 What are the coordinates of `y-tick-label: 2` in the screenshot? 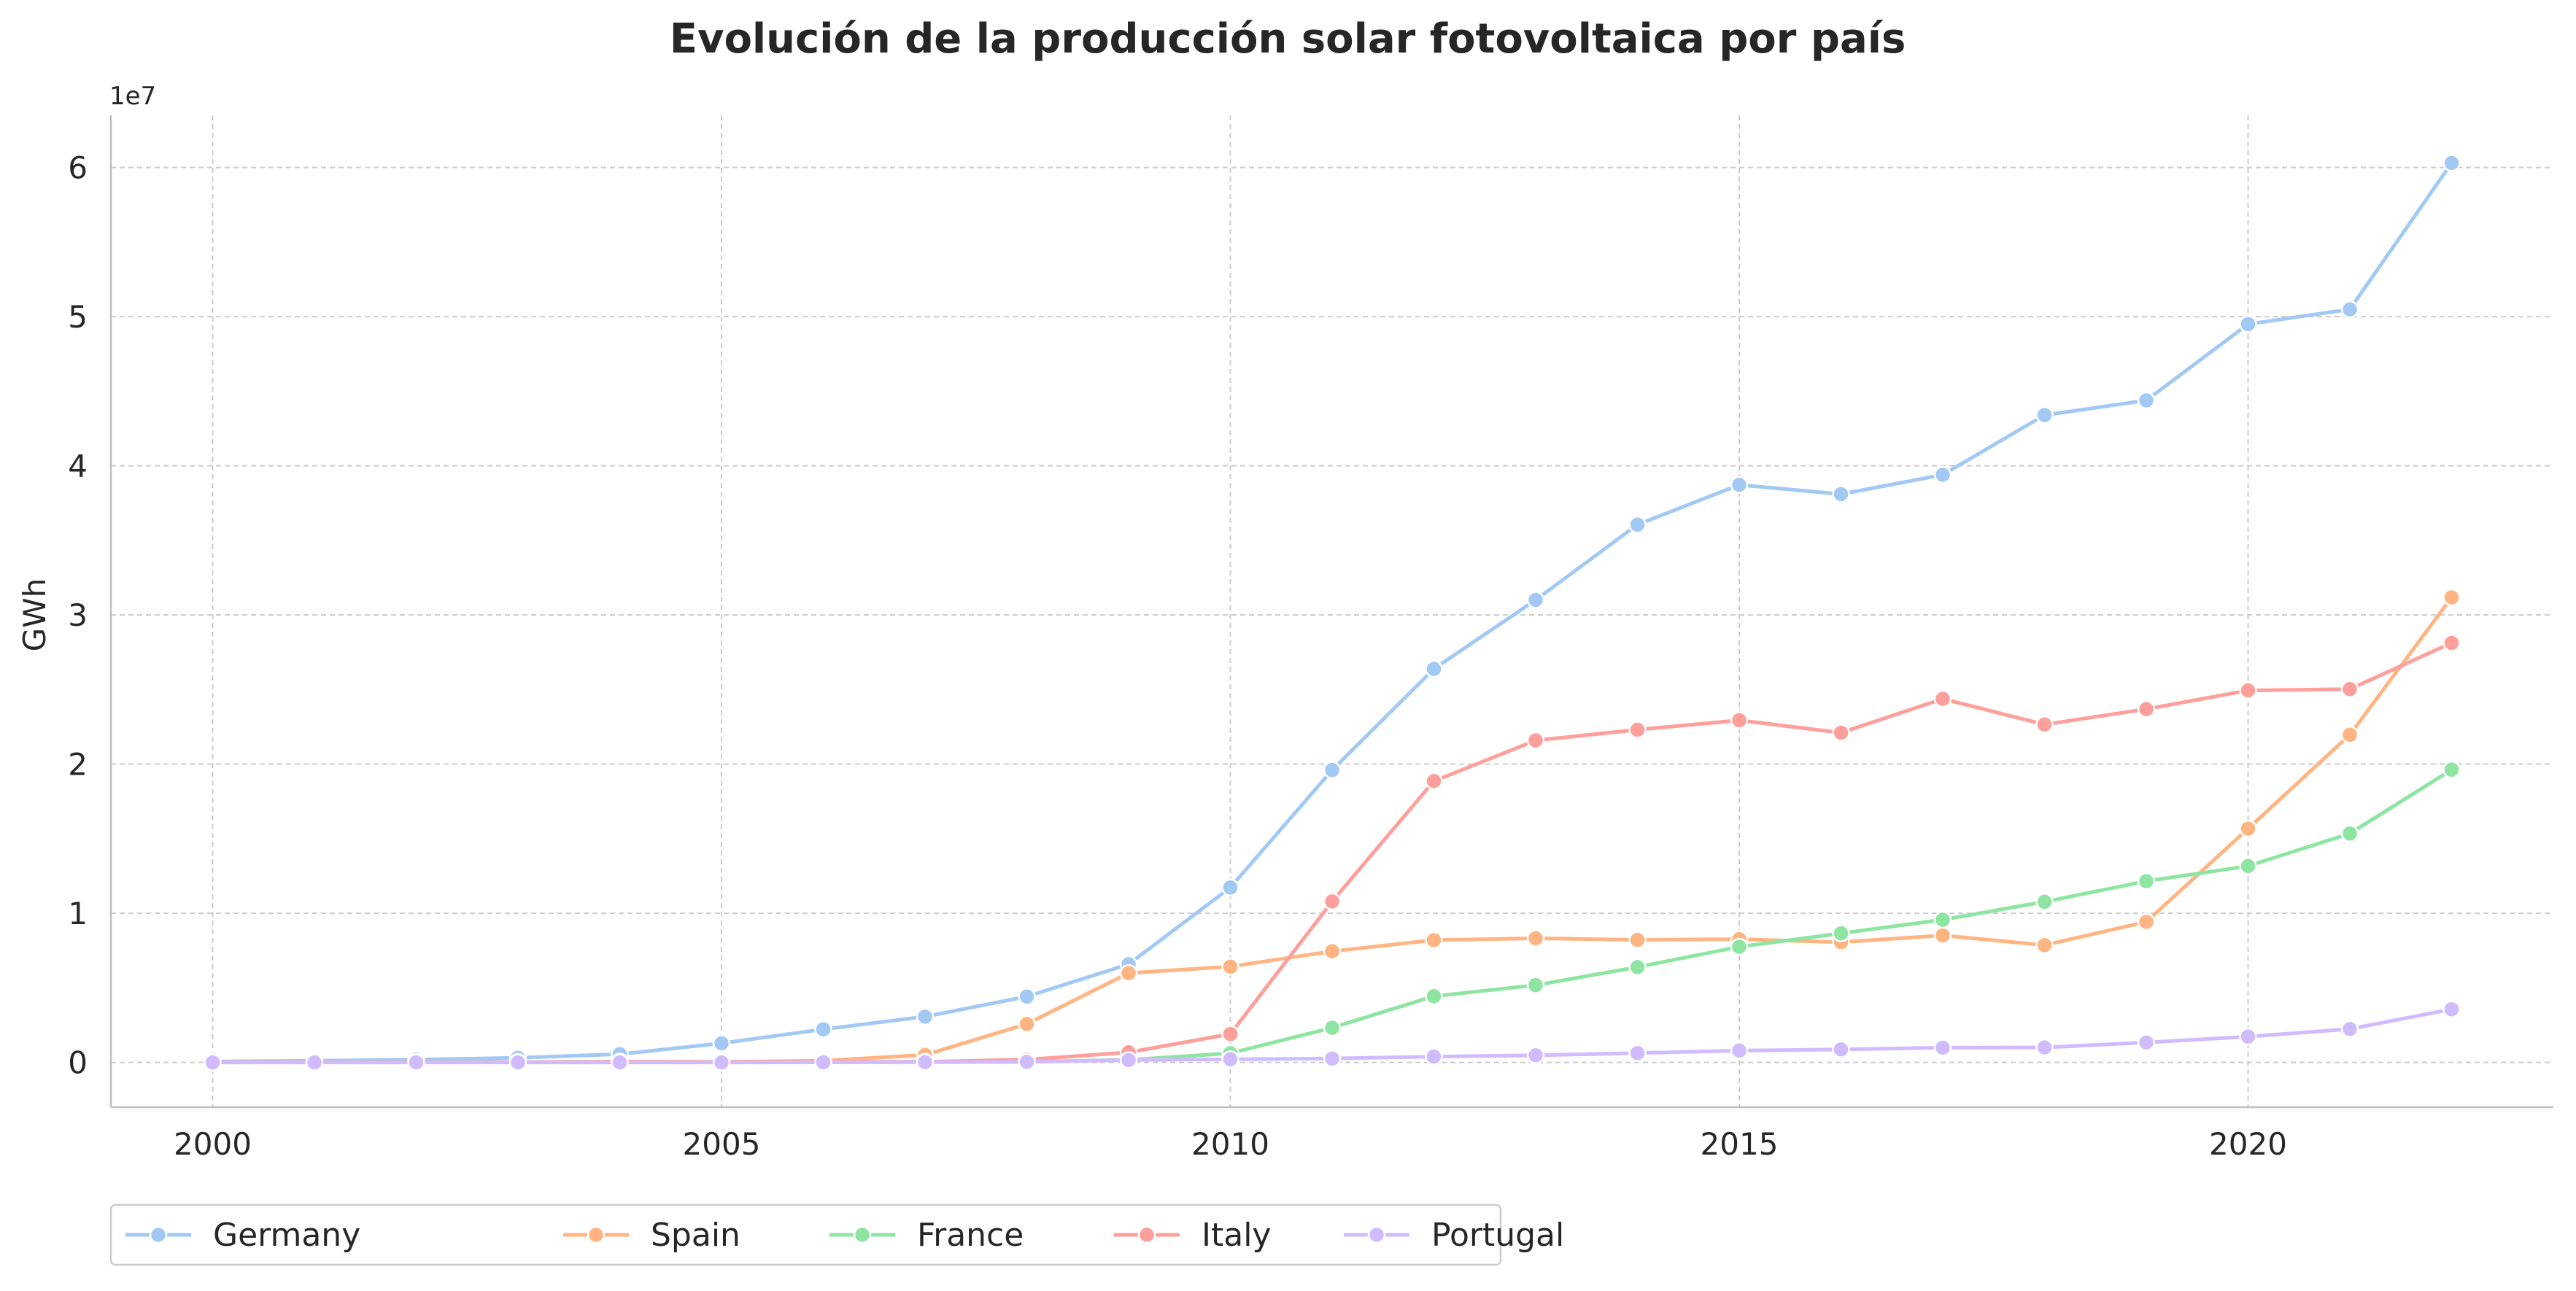 It's located at (78, 765).